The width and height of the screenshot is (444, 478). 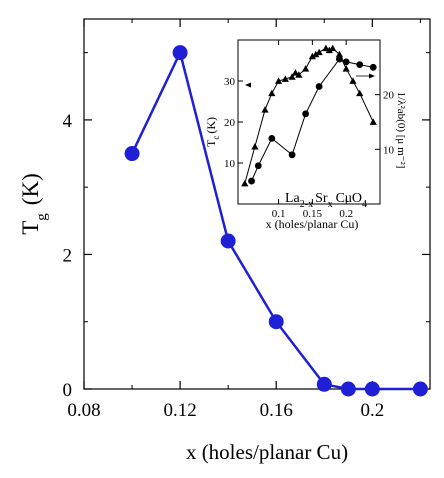 What do you see at coordinates (326, 200) in the screenshot?
I see `inset-formula: La2-x Srx CuO4` at bounding box center [326, 200].